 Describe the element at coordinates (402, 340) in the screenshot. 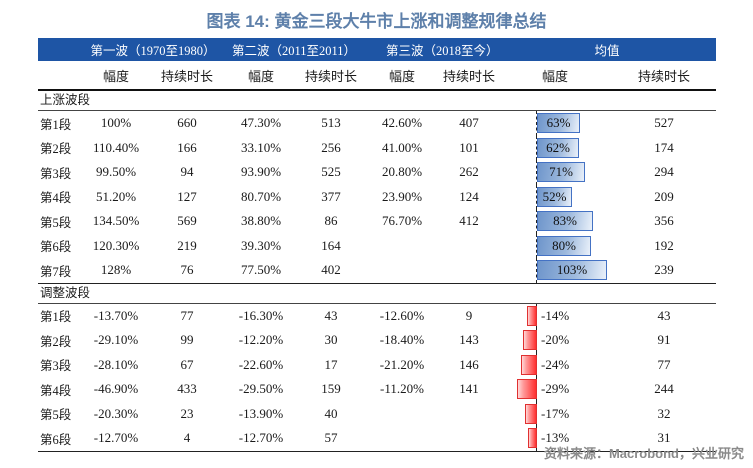

I see `cell-wave3-amplitude: -18.40%` at that location.